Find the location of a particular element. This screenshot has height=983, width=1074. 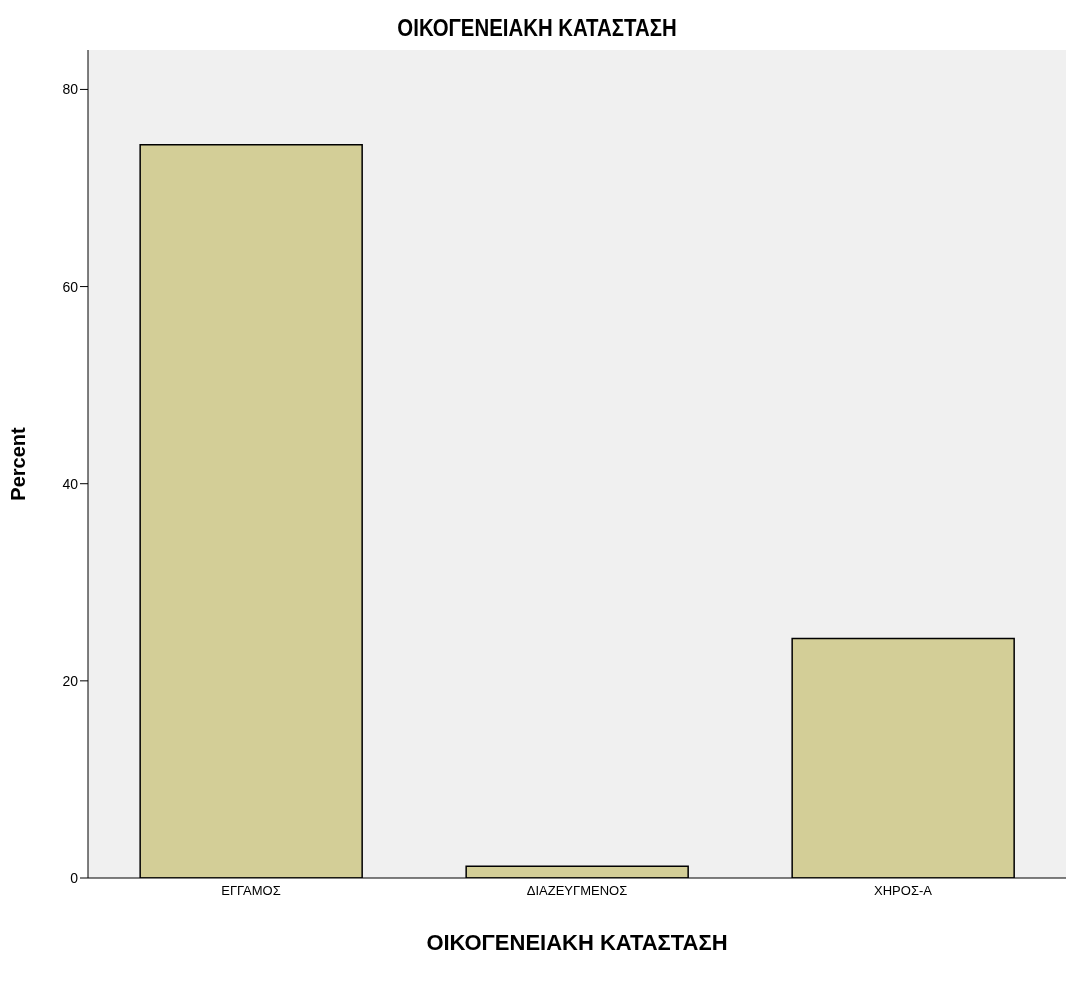

x-tick-label: ΧΗΡΟΣ-Α is located at coordinates (903, 891).